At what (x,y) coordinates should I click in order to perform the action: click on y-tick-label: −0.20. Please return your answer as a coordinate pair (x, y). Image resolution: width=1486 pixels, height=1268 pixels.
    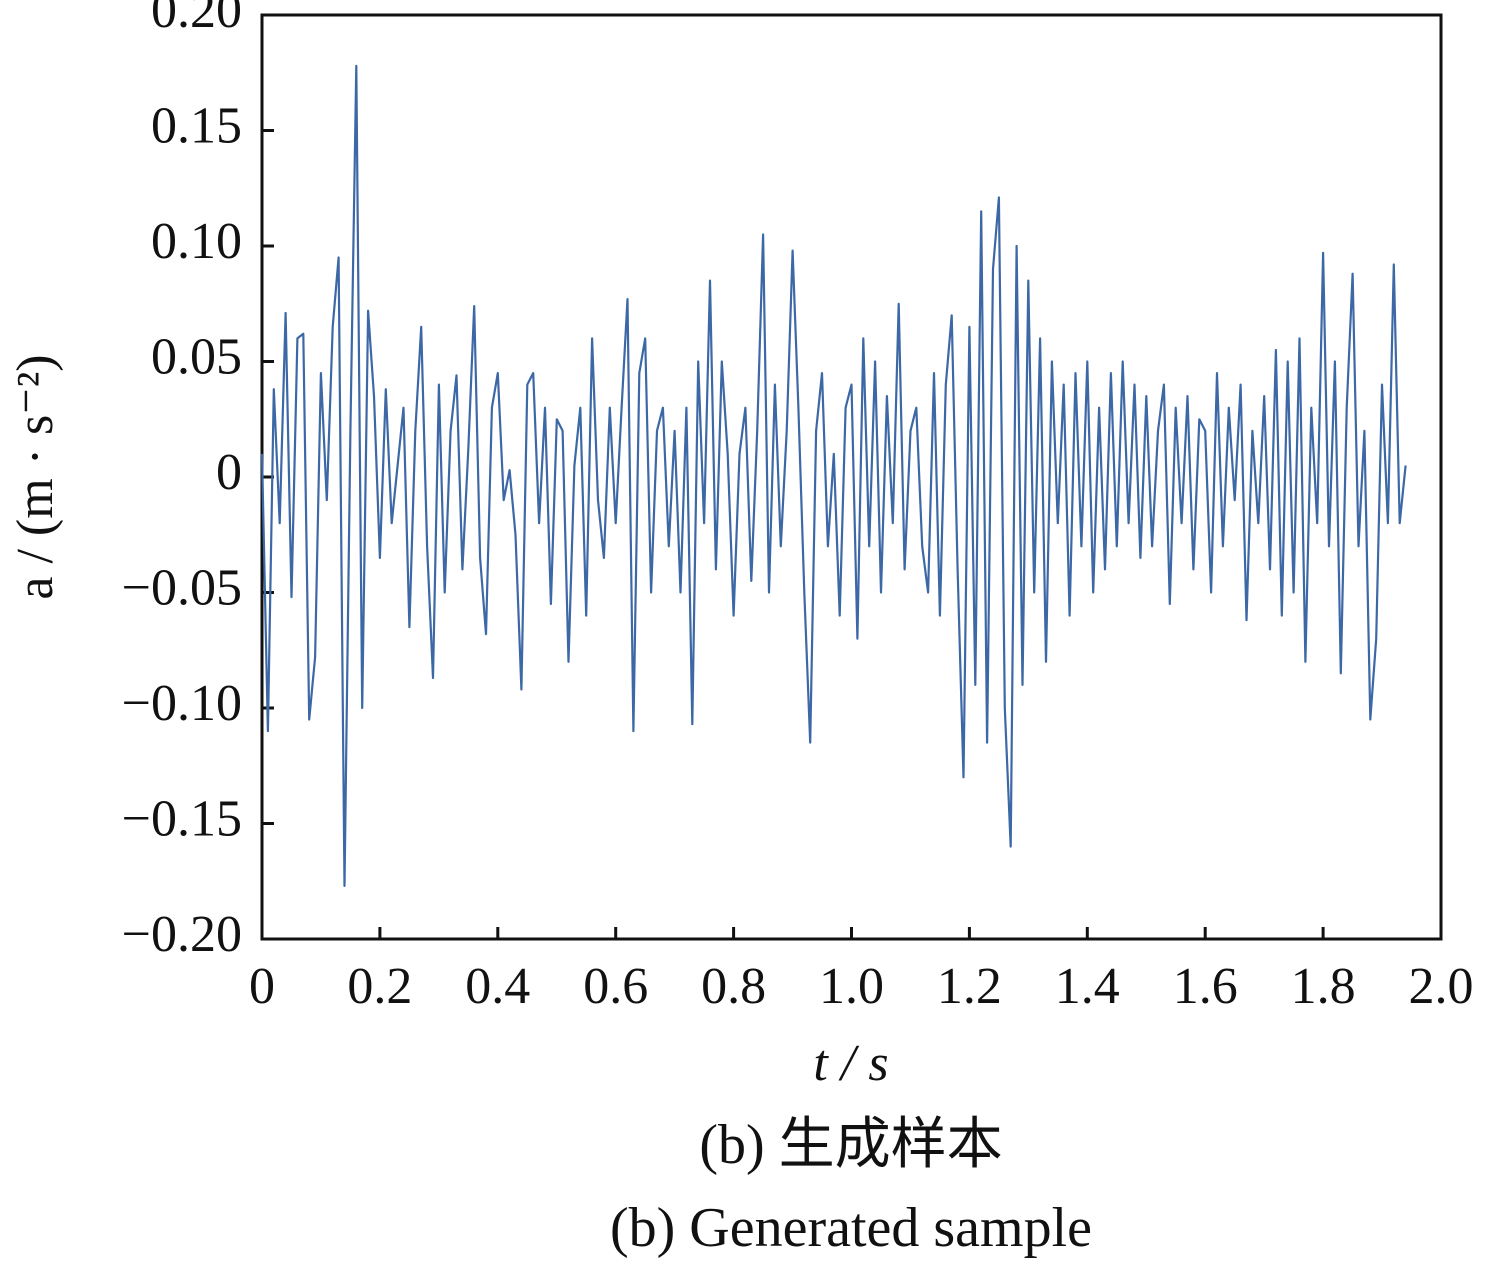
    Looking at the image, I should click on (182, 934).